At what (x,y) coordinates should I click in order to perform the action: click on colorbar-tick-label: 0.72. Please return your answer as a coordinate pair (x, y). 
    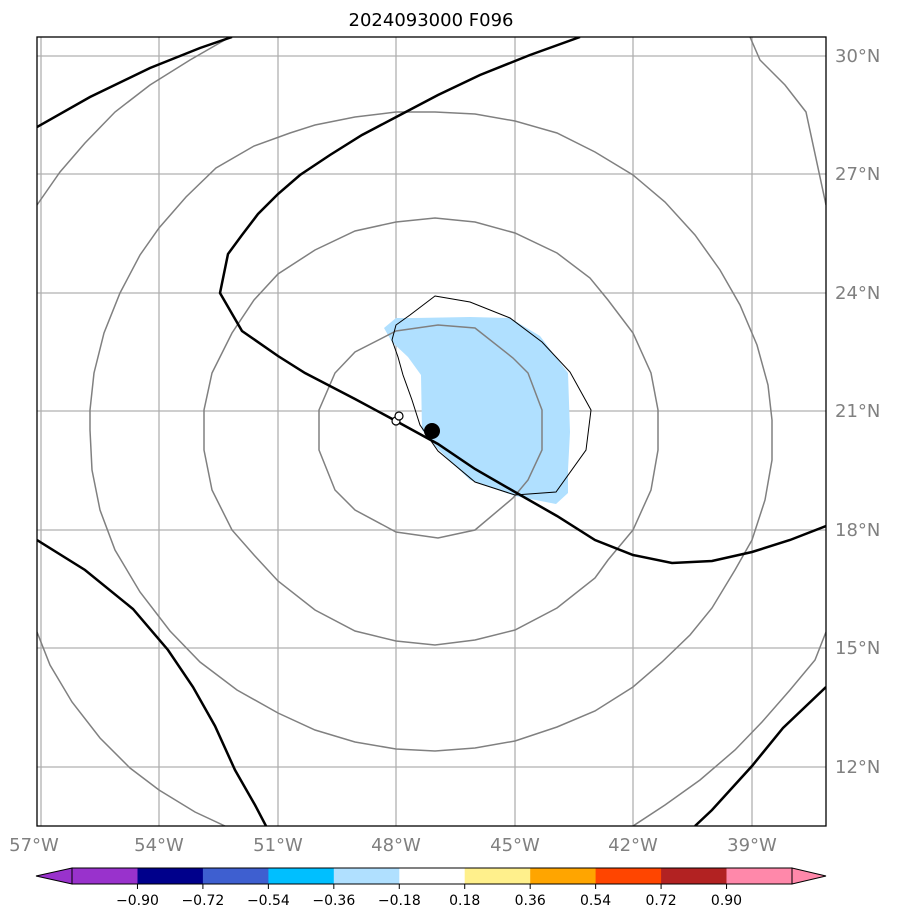
    Looking at the image, I should click on (661, 901).